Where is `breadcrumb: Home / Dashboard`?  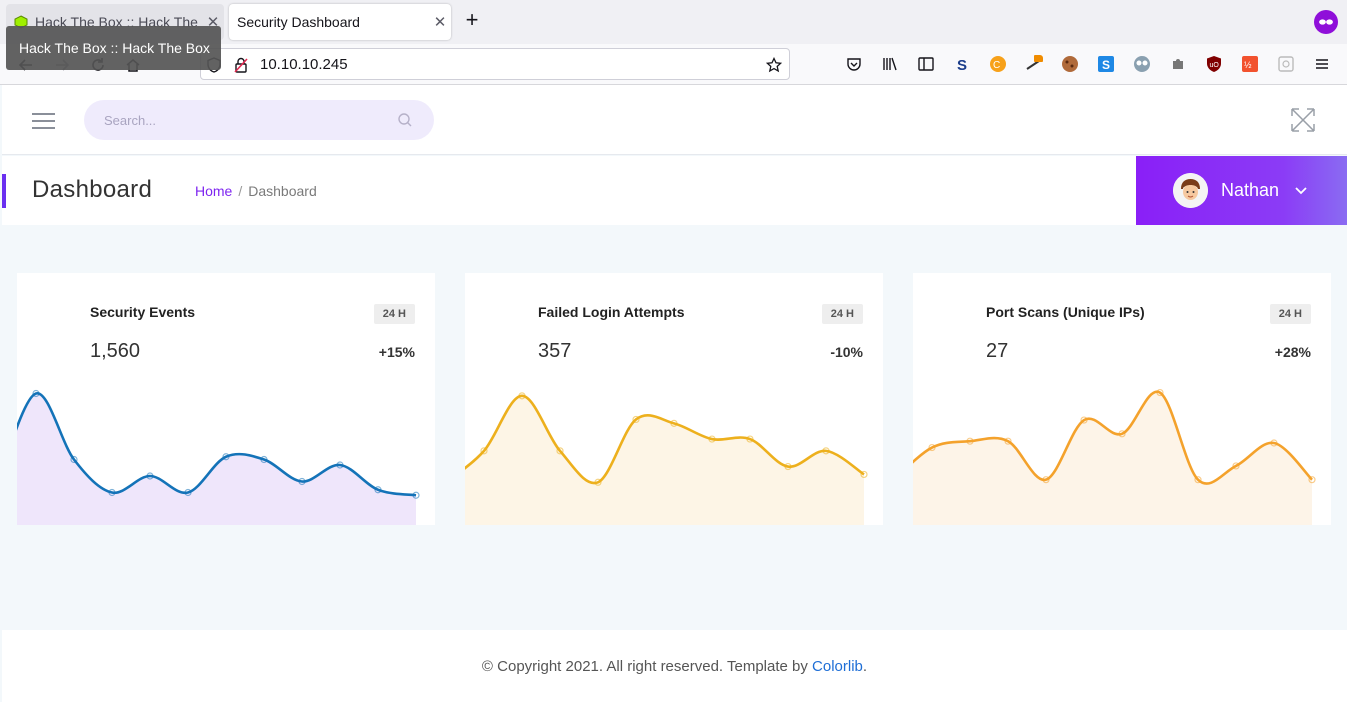 breadcrumb: Home / Dashboard is located at coordinates (256, 191).